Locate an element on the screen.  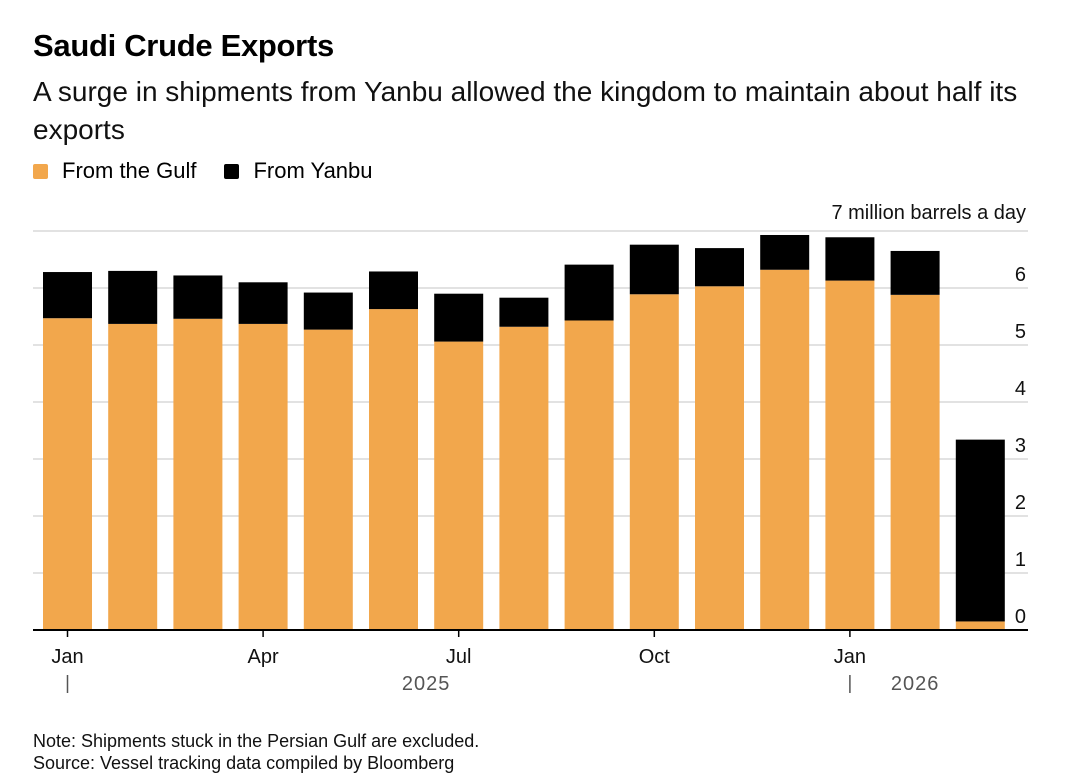
chart-title: Saudi Crude Exports is located at coordinates (183, 45).